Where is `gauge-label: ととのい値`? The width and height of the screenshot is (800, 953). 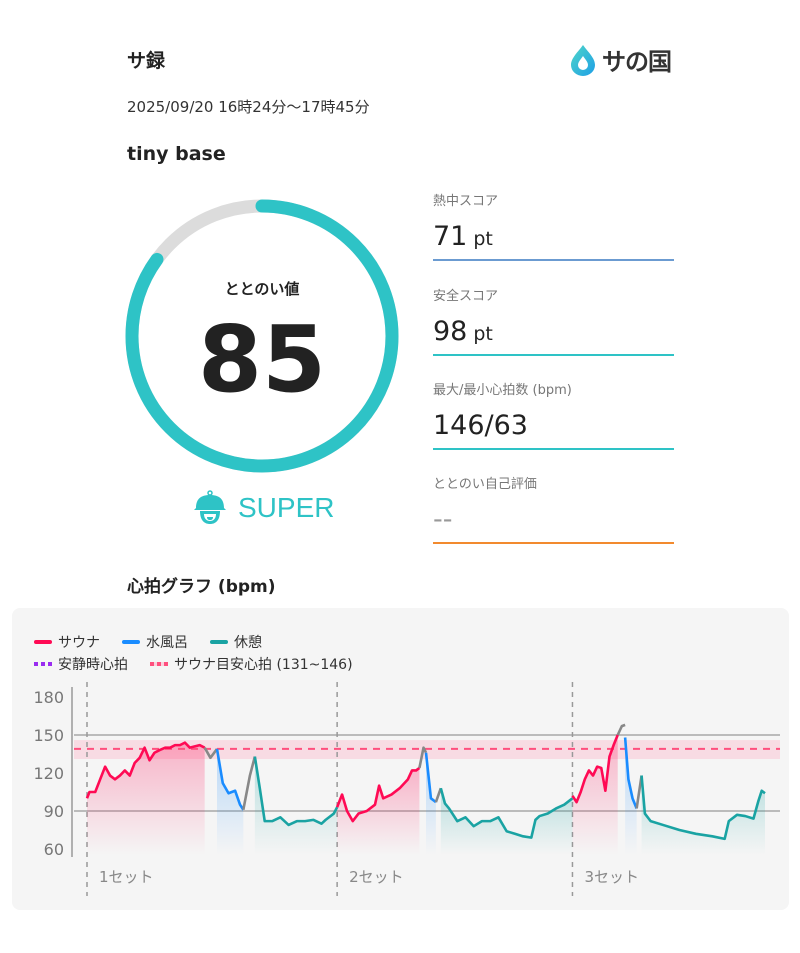 gauge-label: ととのい値 is located at coordinates (262, 289).